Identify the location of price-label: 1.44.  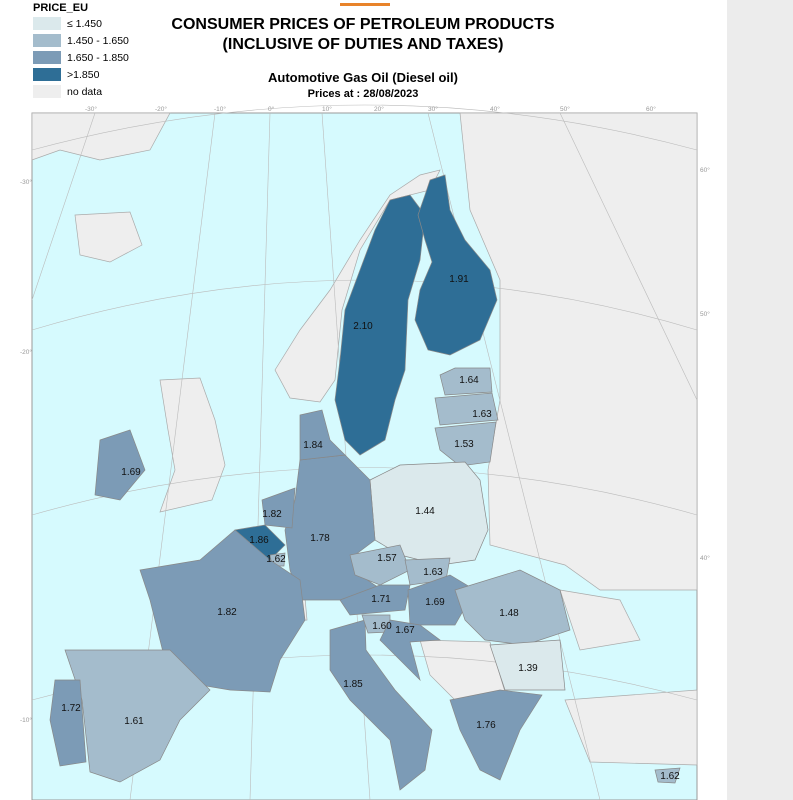
(425, 511).